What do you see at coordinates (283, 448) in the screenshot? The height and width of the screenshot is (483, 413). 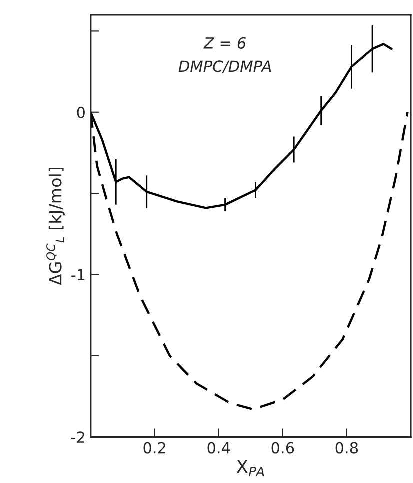 I see `x-tick-label: 0.6` at bounding box center [283, 448].